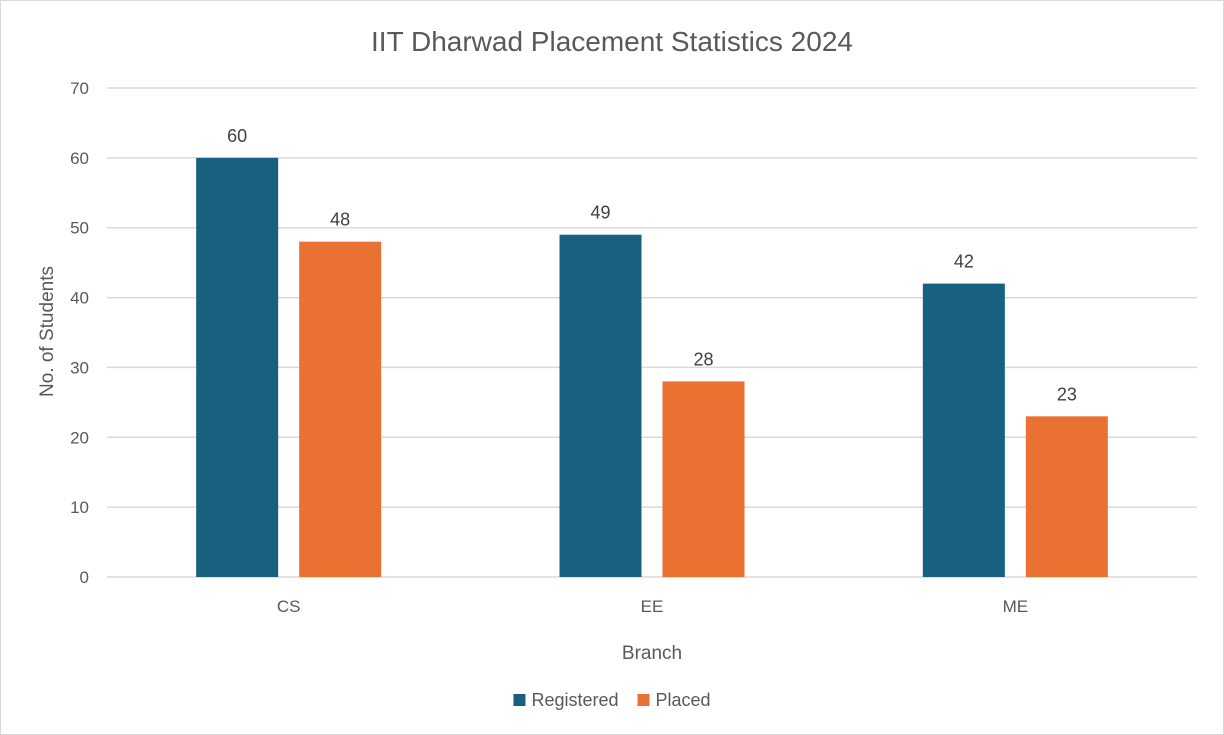 Image resolution: width=1224 pixels, height=735 pixels. What do you see at coordinates (703, 479) in the screenshot?
I see `bar-placed-ee` at bounding box center [703, 479].